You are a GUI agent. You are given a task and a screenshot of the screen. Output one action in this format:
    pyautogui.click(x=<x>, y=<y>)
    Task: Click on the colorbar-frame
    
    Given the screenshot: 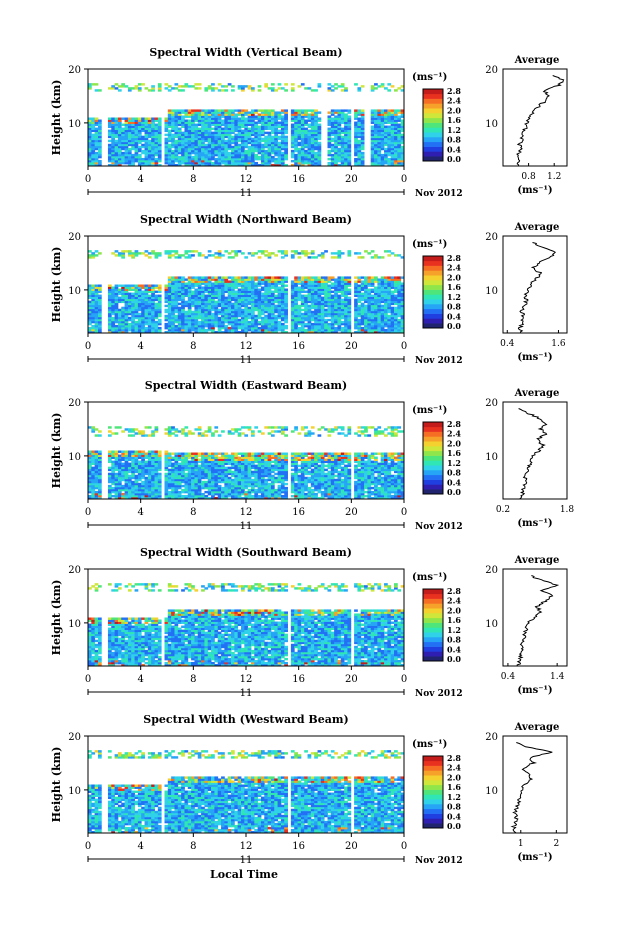 What is the action you would take?
    pyautogui.click(x=433, y=125)
    